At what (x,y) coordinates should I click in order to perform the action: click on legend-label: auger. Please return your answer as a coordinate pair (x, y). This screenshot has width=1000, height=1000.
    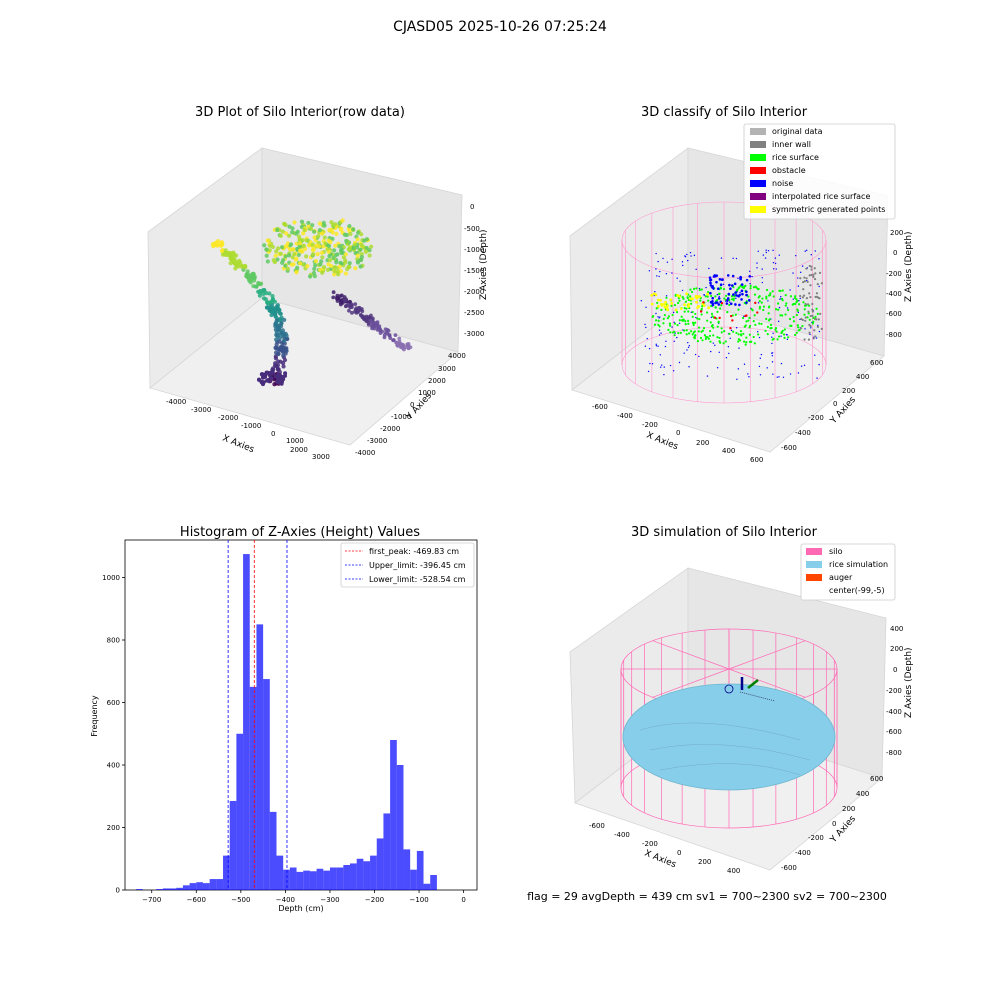
    Looking at the image, I should click on (841, 577).